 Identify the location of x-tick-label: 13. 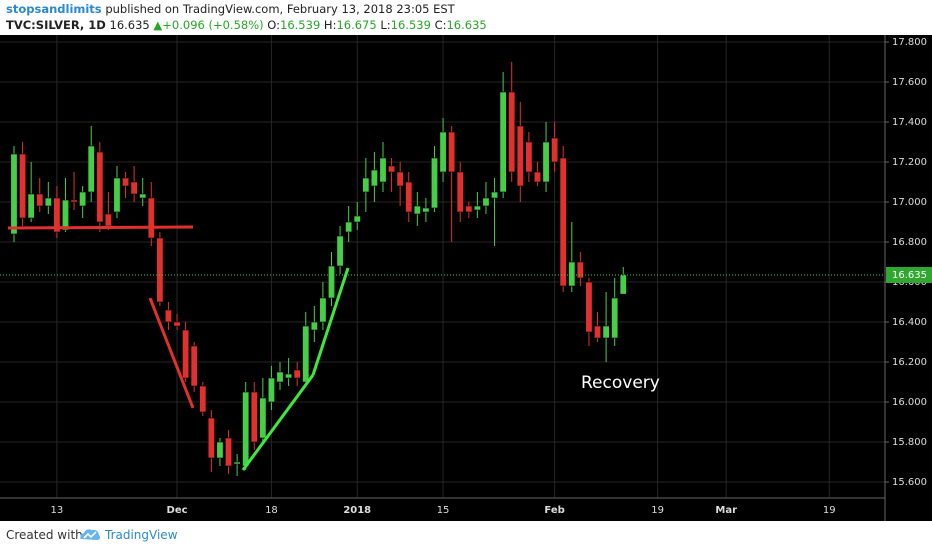
(57, 510).